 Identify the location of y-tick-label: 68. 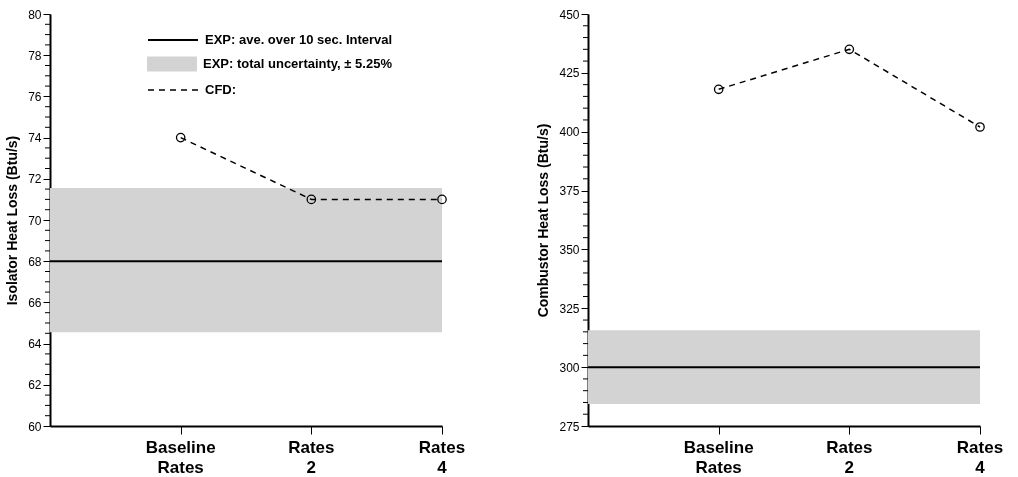
(35, 261).